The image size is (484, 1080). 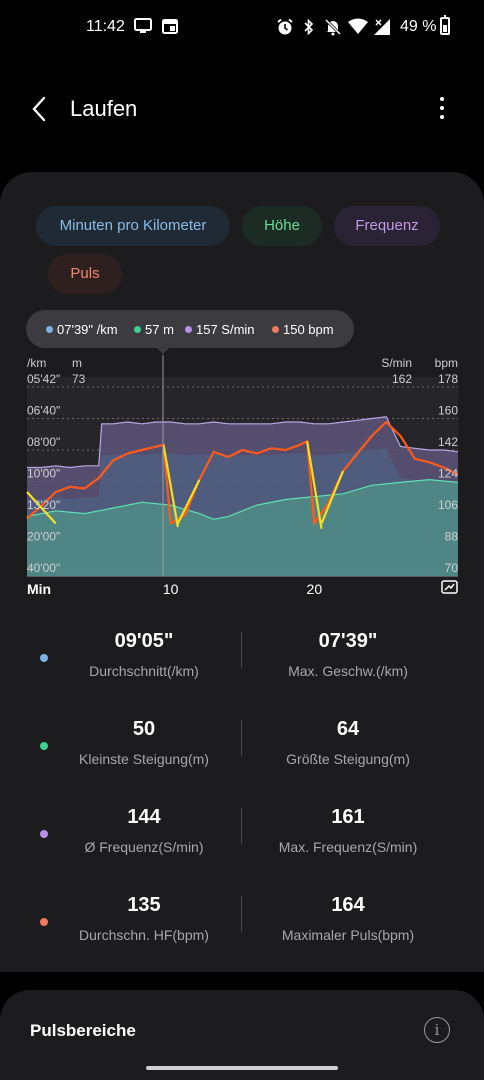 I want to click on frequency-line, so click(x=243, y=442).